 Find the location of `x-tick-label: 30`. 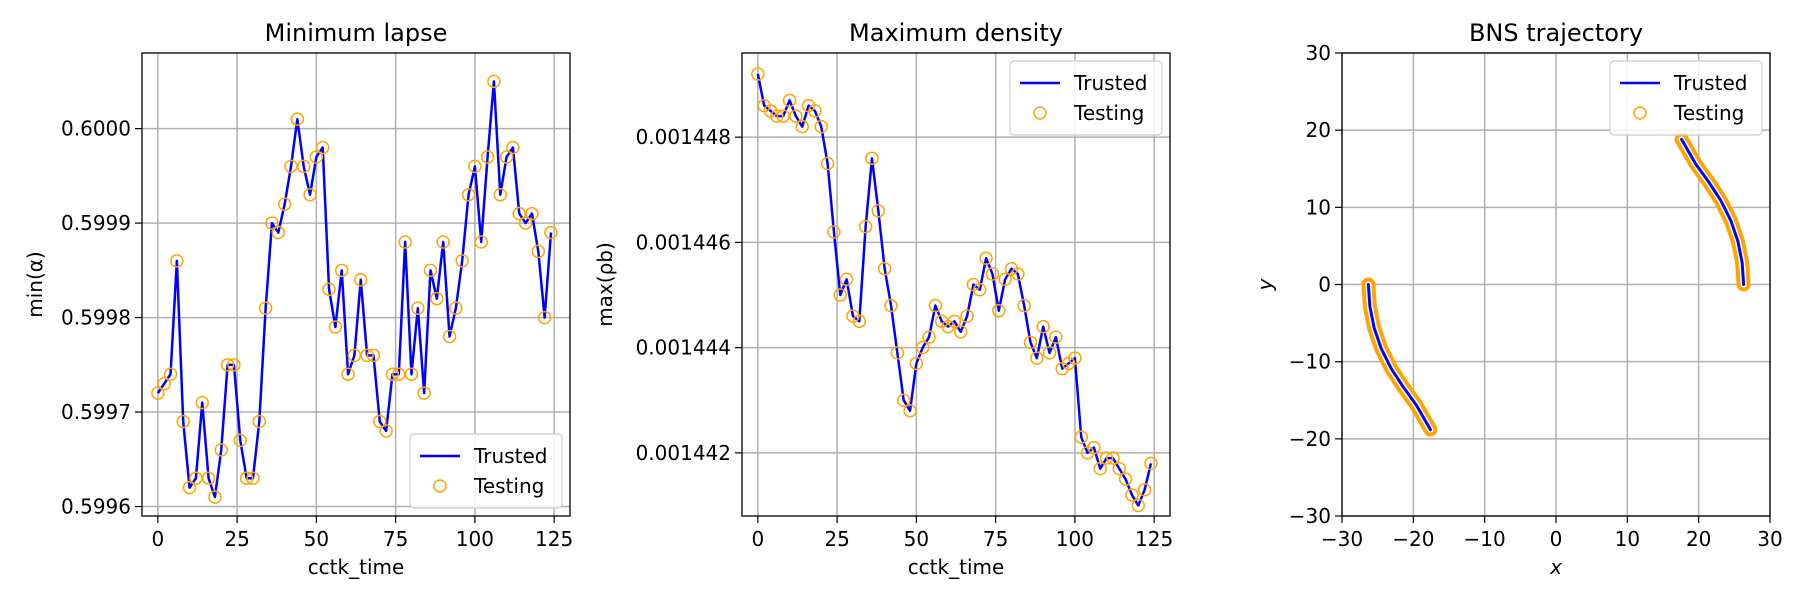

x-tick-label: 30 is located at coordinates (1769, 539).